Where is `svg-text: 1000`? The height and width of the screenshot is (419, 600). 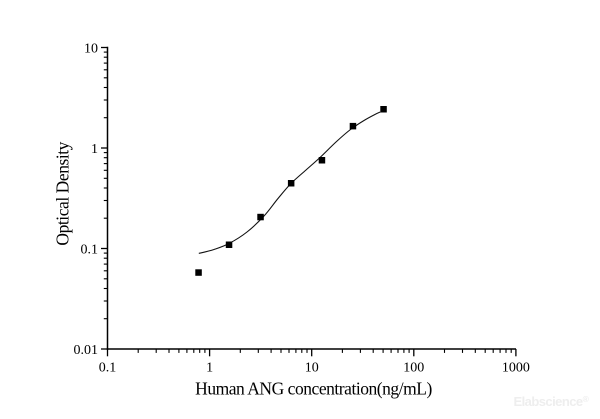
svg-text: 1000 is located at coordinates (516, 368).